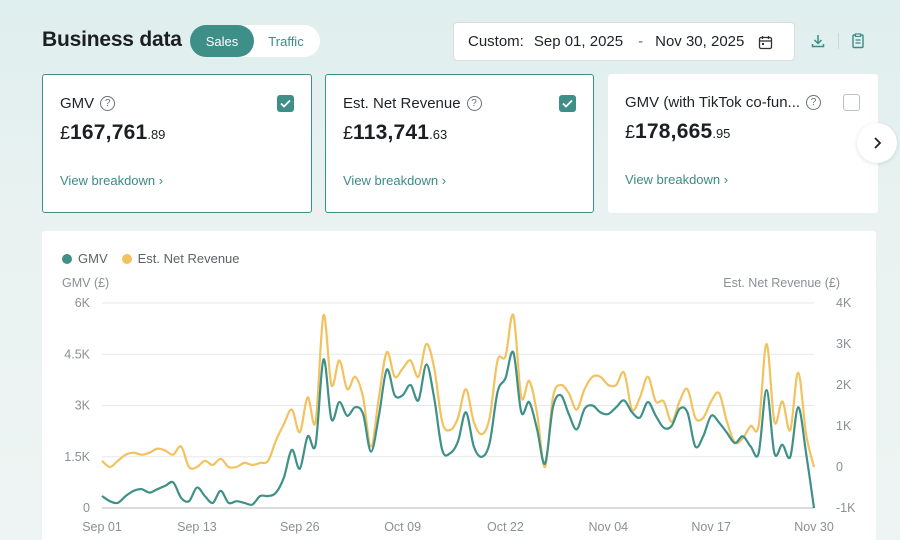  Describe the element at coordinates (300, 527) in the screenshot. I see `x-tick-label: Sep 26` at that location.